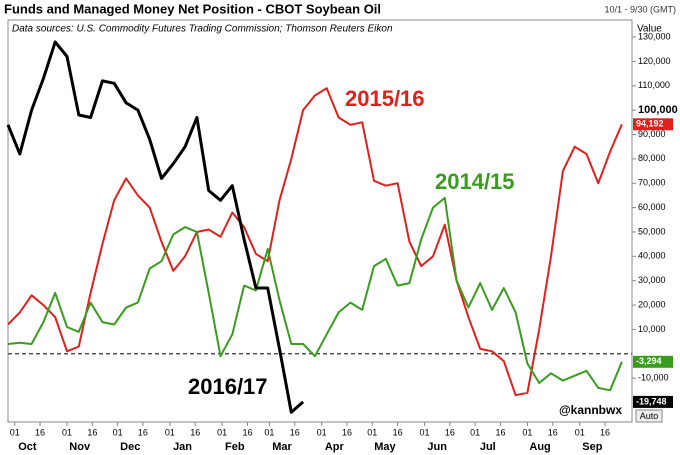  I want to click on y-tick-label: 20,000, so click(652, 304).